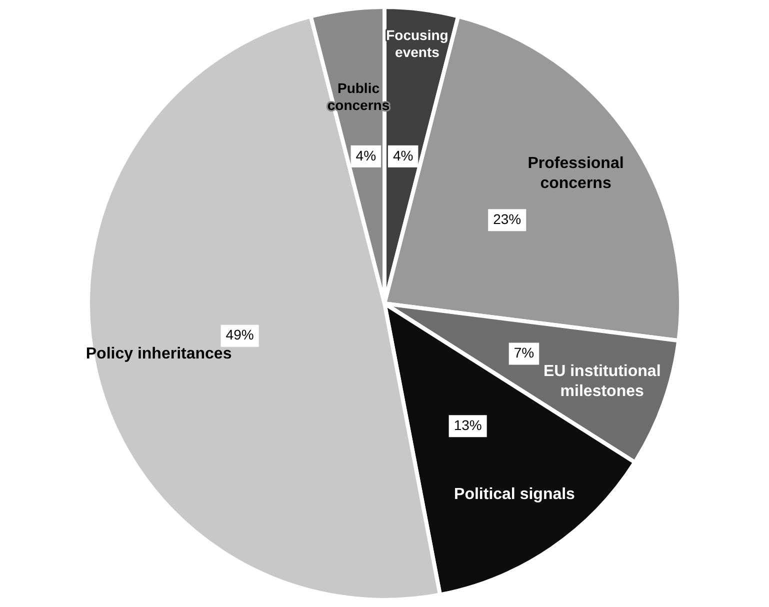 This screenshot has width=769, height=607. I want to click on slice-label: Political signals, so click(515, 495).